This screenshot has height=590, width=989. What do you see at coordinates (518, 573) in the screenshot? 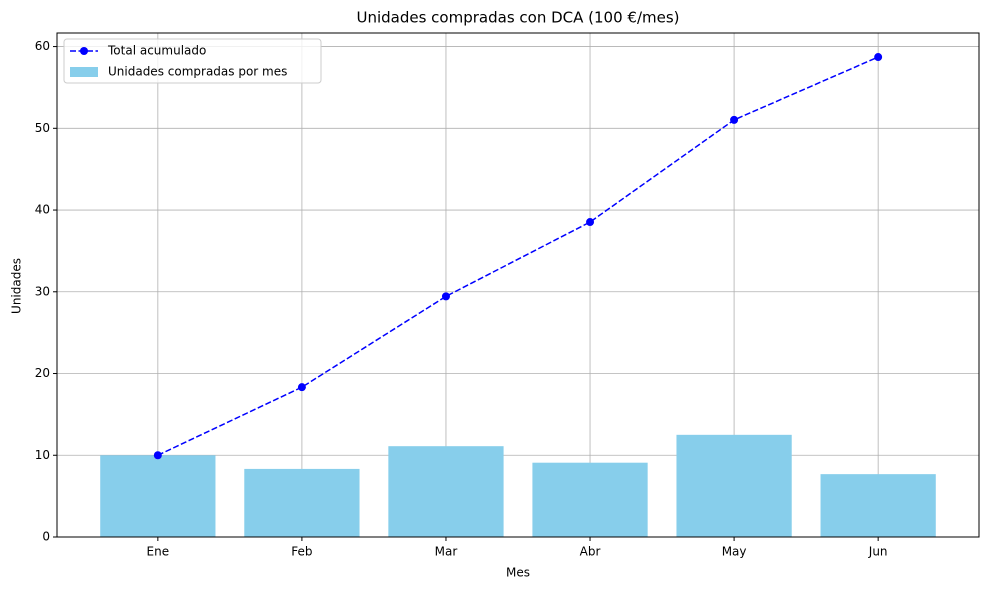
I see `x-axis-label: Mes` at bounding box center [518, 573].